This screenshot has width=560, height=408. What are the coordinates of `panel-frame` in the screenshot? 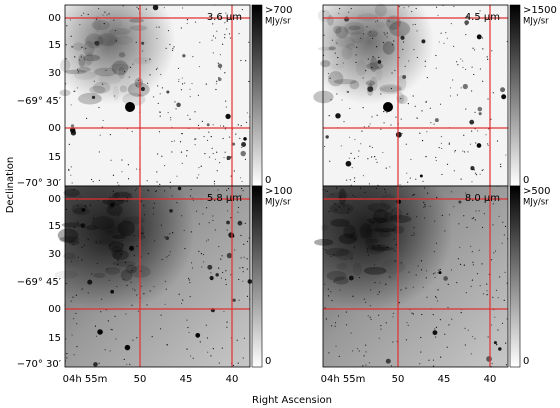 It's located at (415, 276).